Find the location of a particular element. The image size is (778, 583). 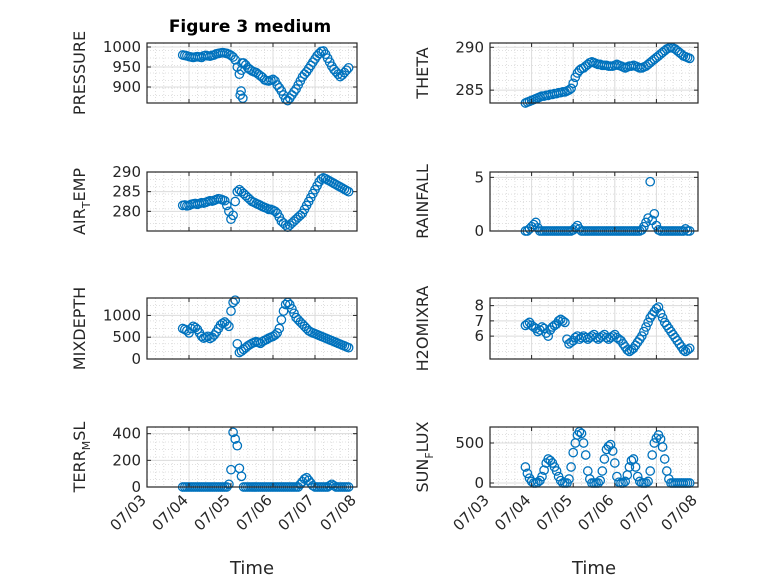

subplot-mixdepth: 0 500 1000 MIXDEPTH is located at coordinates (214, 328).